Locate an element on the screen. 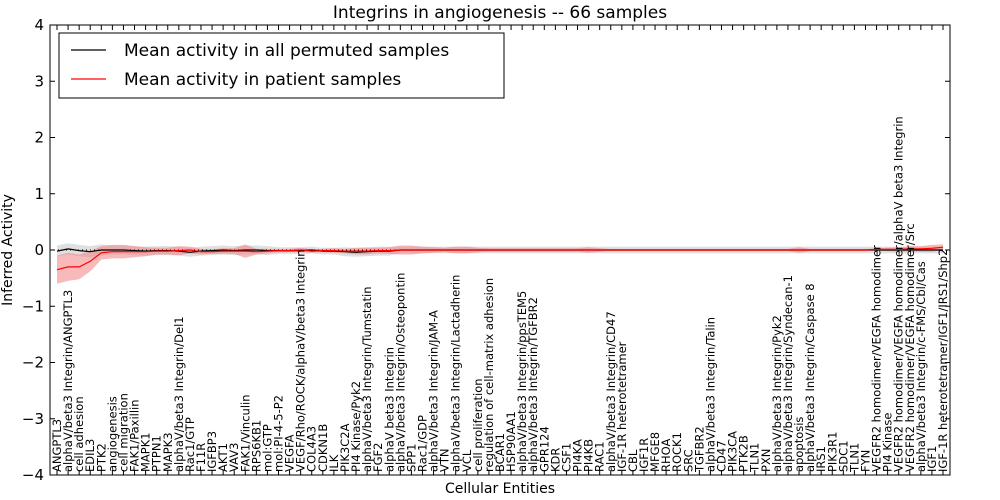 The width and height of the screenshot is (1000, 500). y-tick-label: −2 is located at coordinates (33, 363).